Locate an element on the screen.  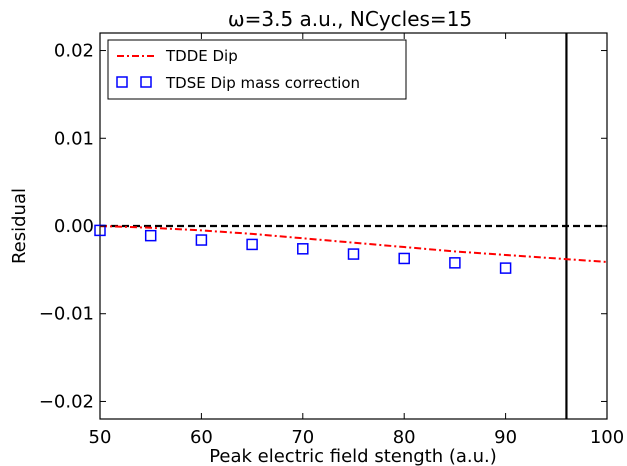
x-axis-label: Peak electric field stength (a.u.) is located at coordinates (353, 456).